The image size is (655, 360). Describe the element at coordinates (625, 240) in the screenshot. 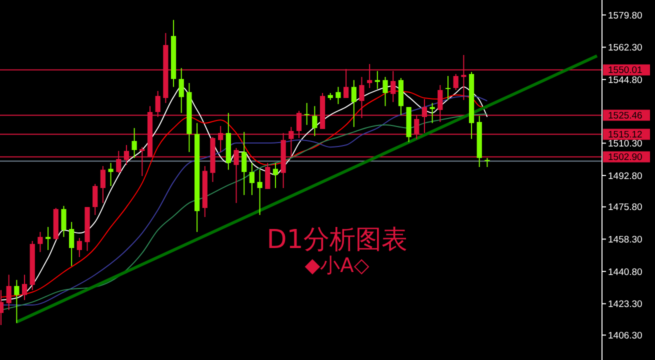

I see `y-tick-label: 1458.30` at that location.